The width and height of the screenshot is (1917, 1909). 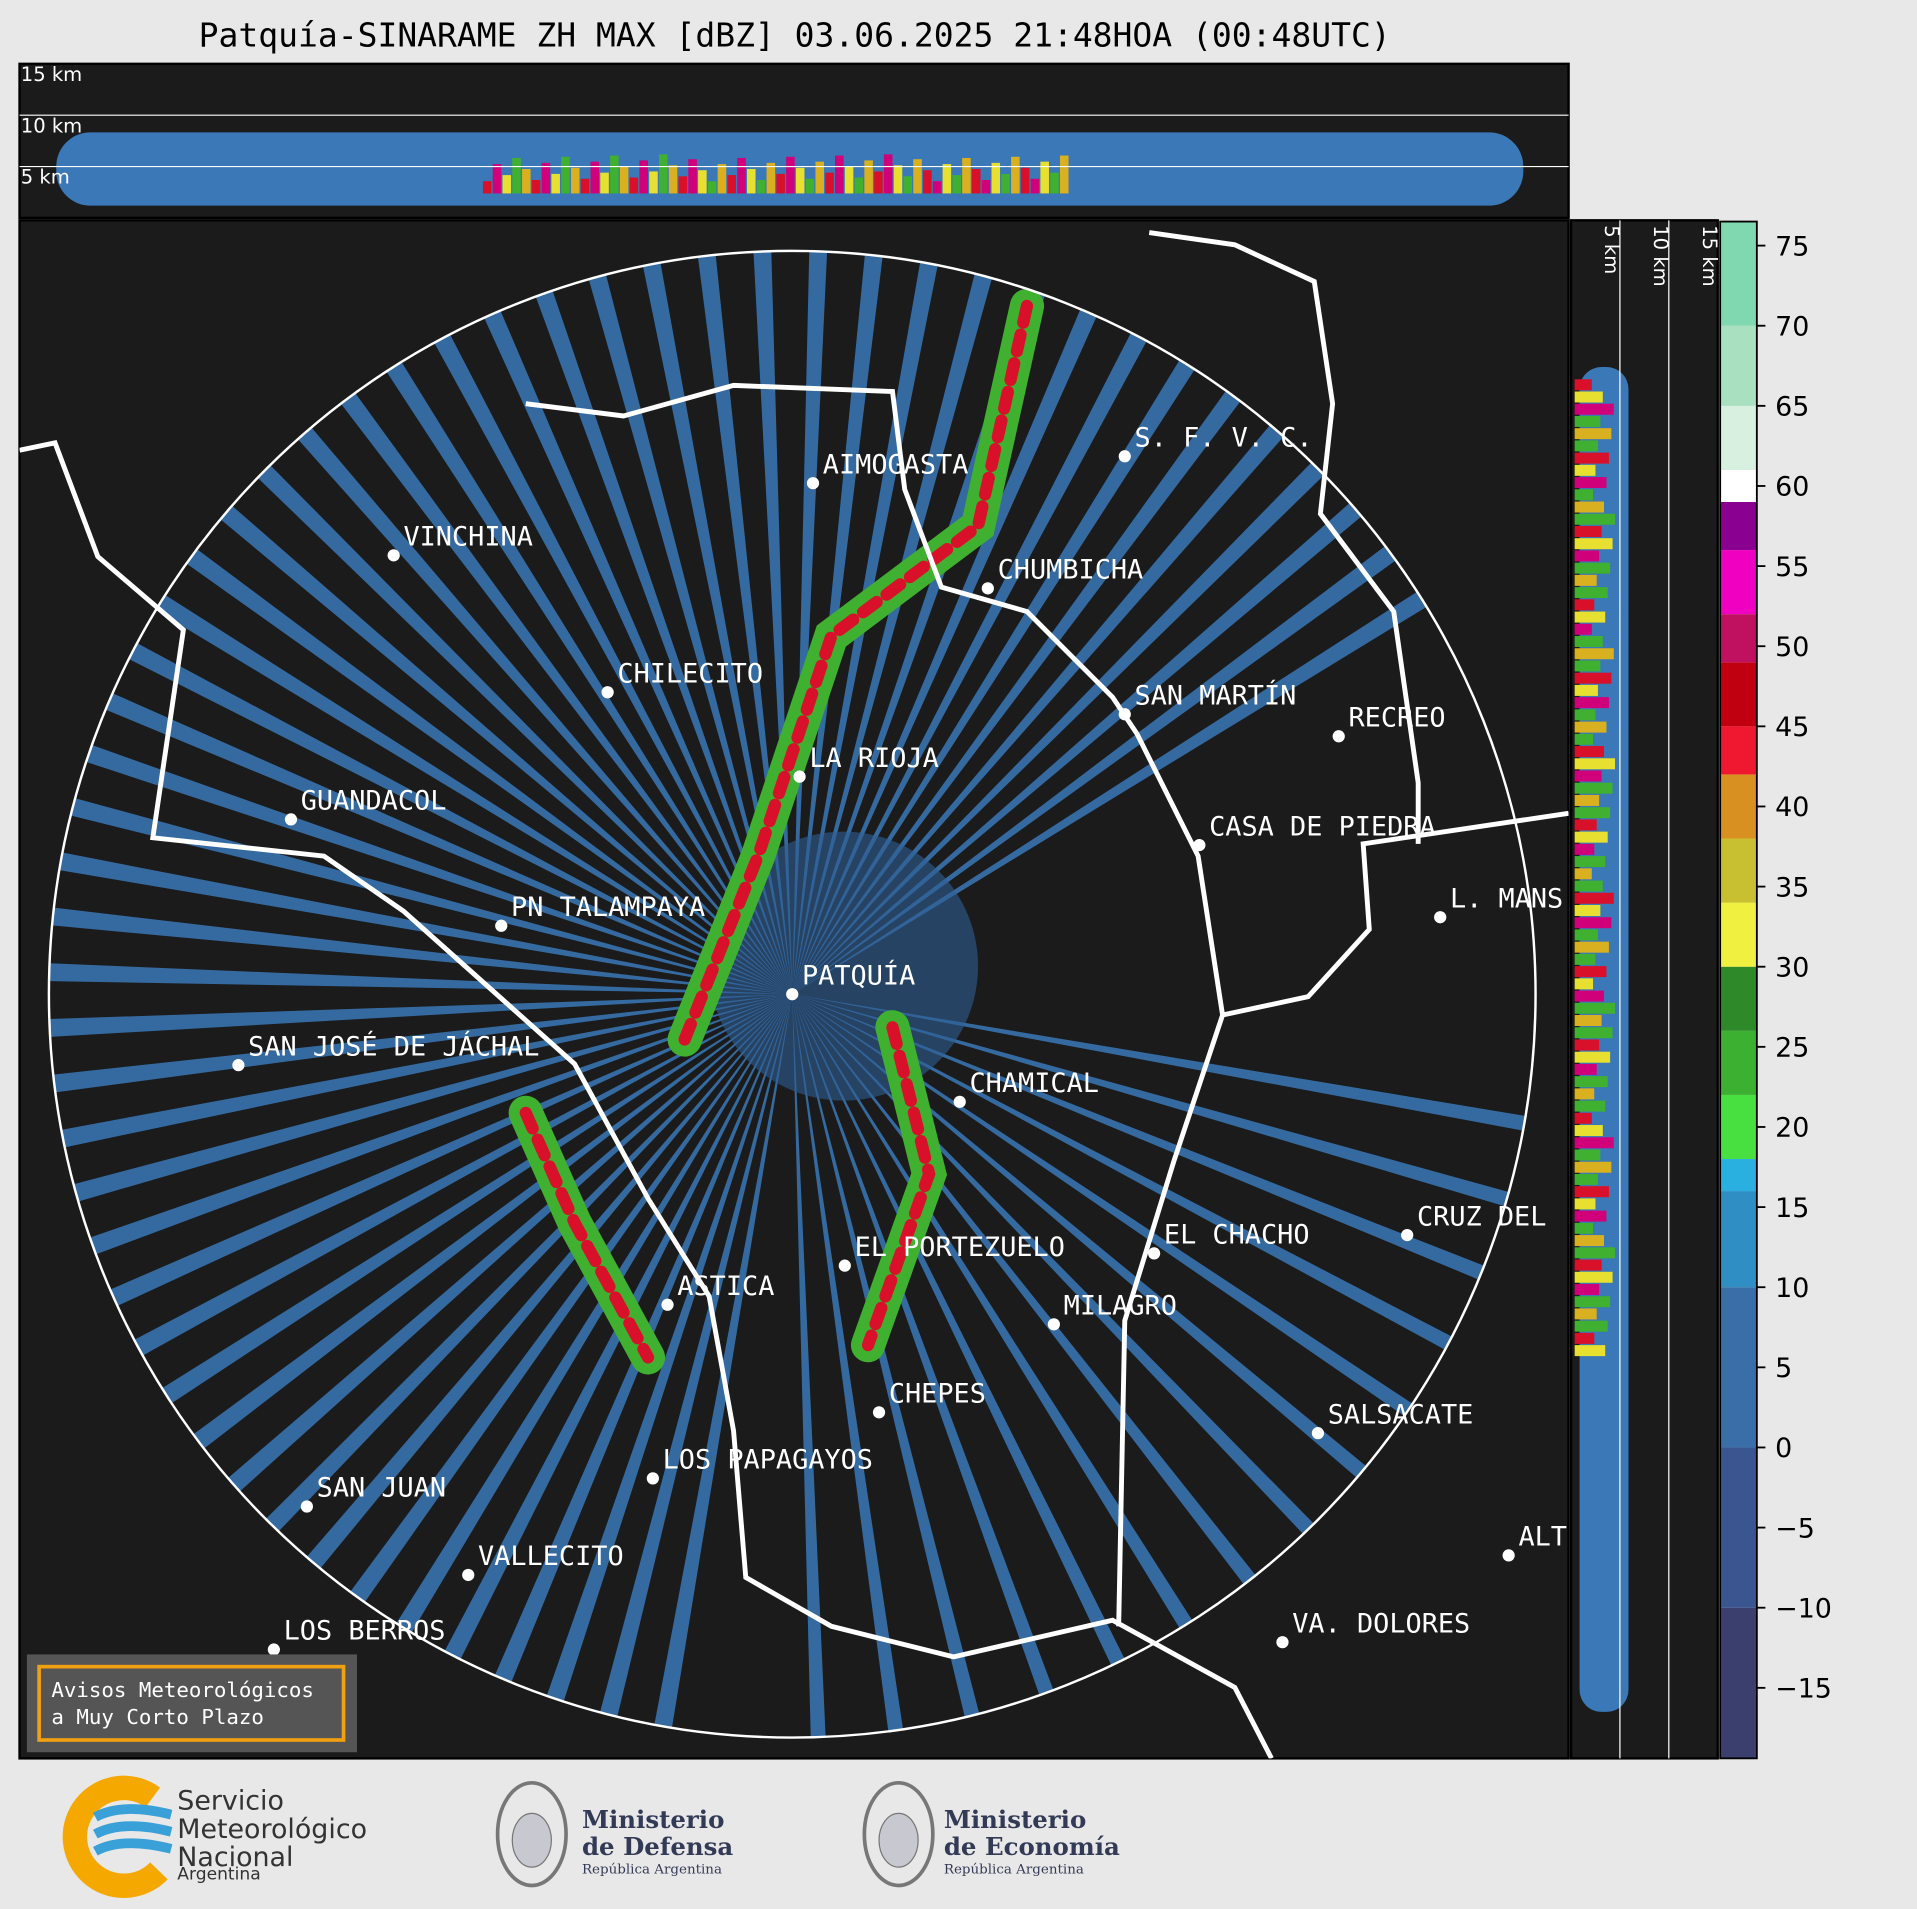 I want to click on ministry-text: de Defensa, so click(x=657, y=1846).